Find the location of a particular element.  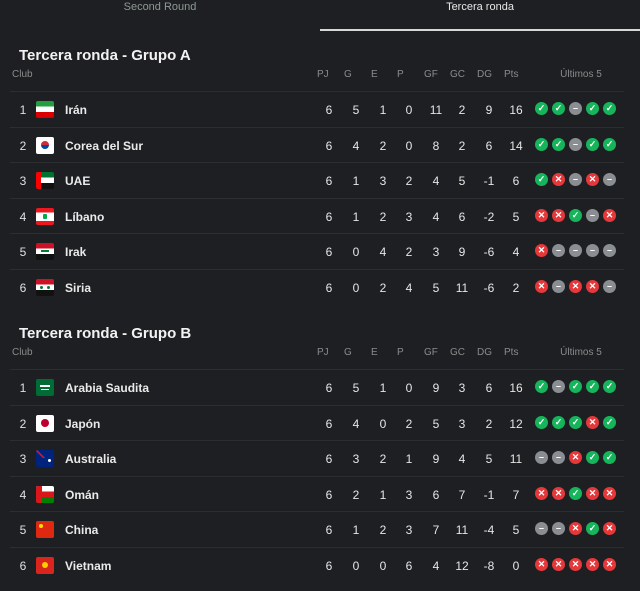

stat-pts: 11 is located at coordinates (516, 459).